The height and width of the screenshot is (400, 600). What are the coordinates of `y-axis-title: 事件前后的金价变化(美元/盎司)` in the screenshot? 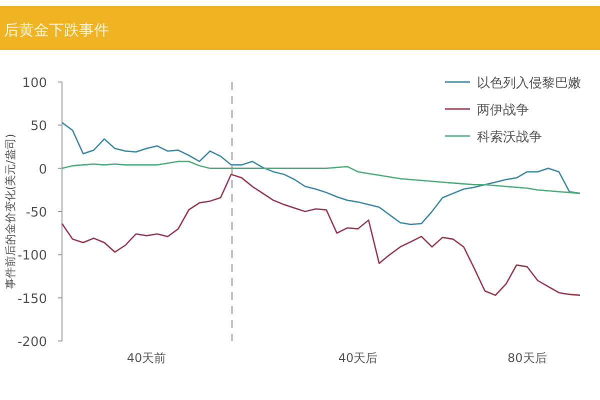 It's located at (10, 212).